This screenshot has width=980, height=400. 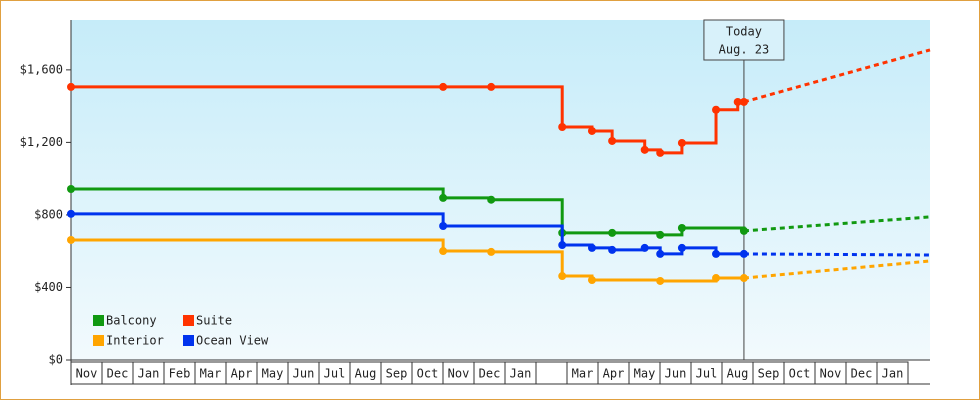 What do you see at coordinates (135, 341) in the screenshot?
I see `legend-label: Interior` at bounding box center [135, 341].